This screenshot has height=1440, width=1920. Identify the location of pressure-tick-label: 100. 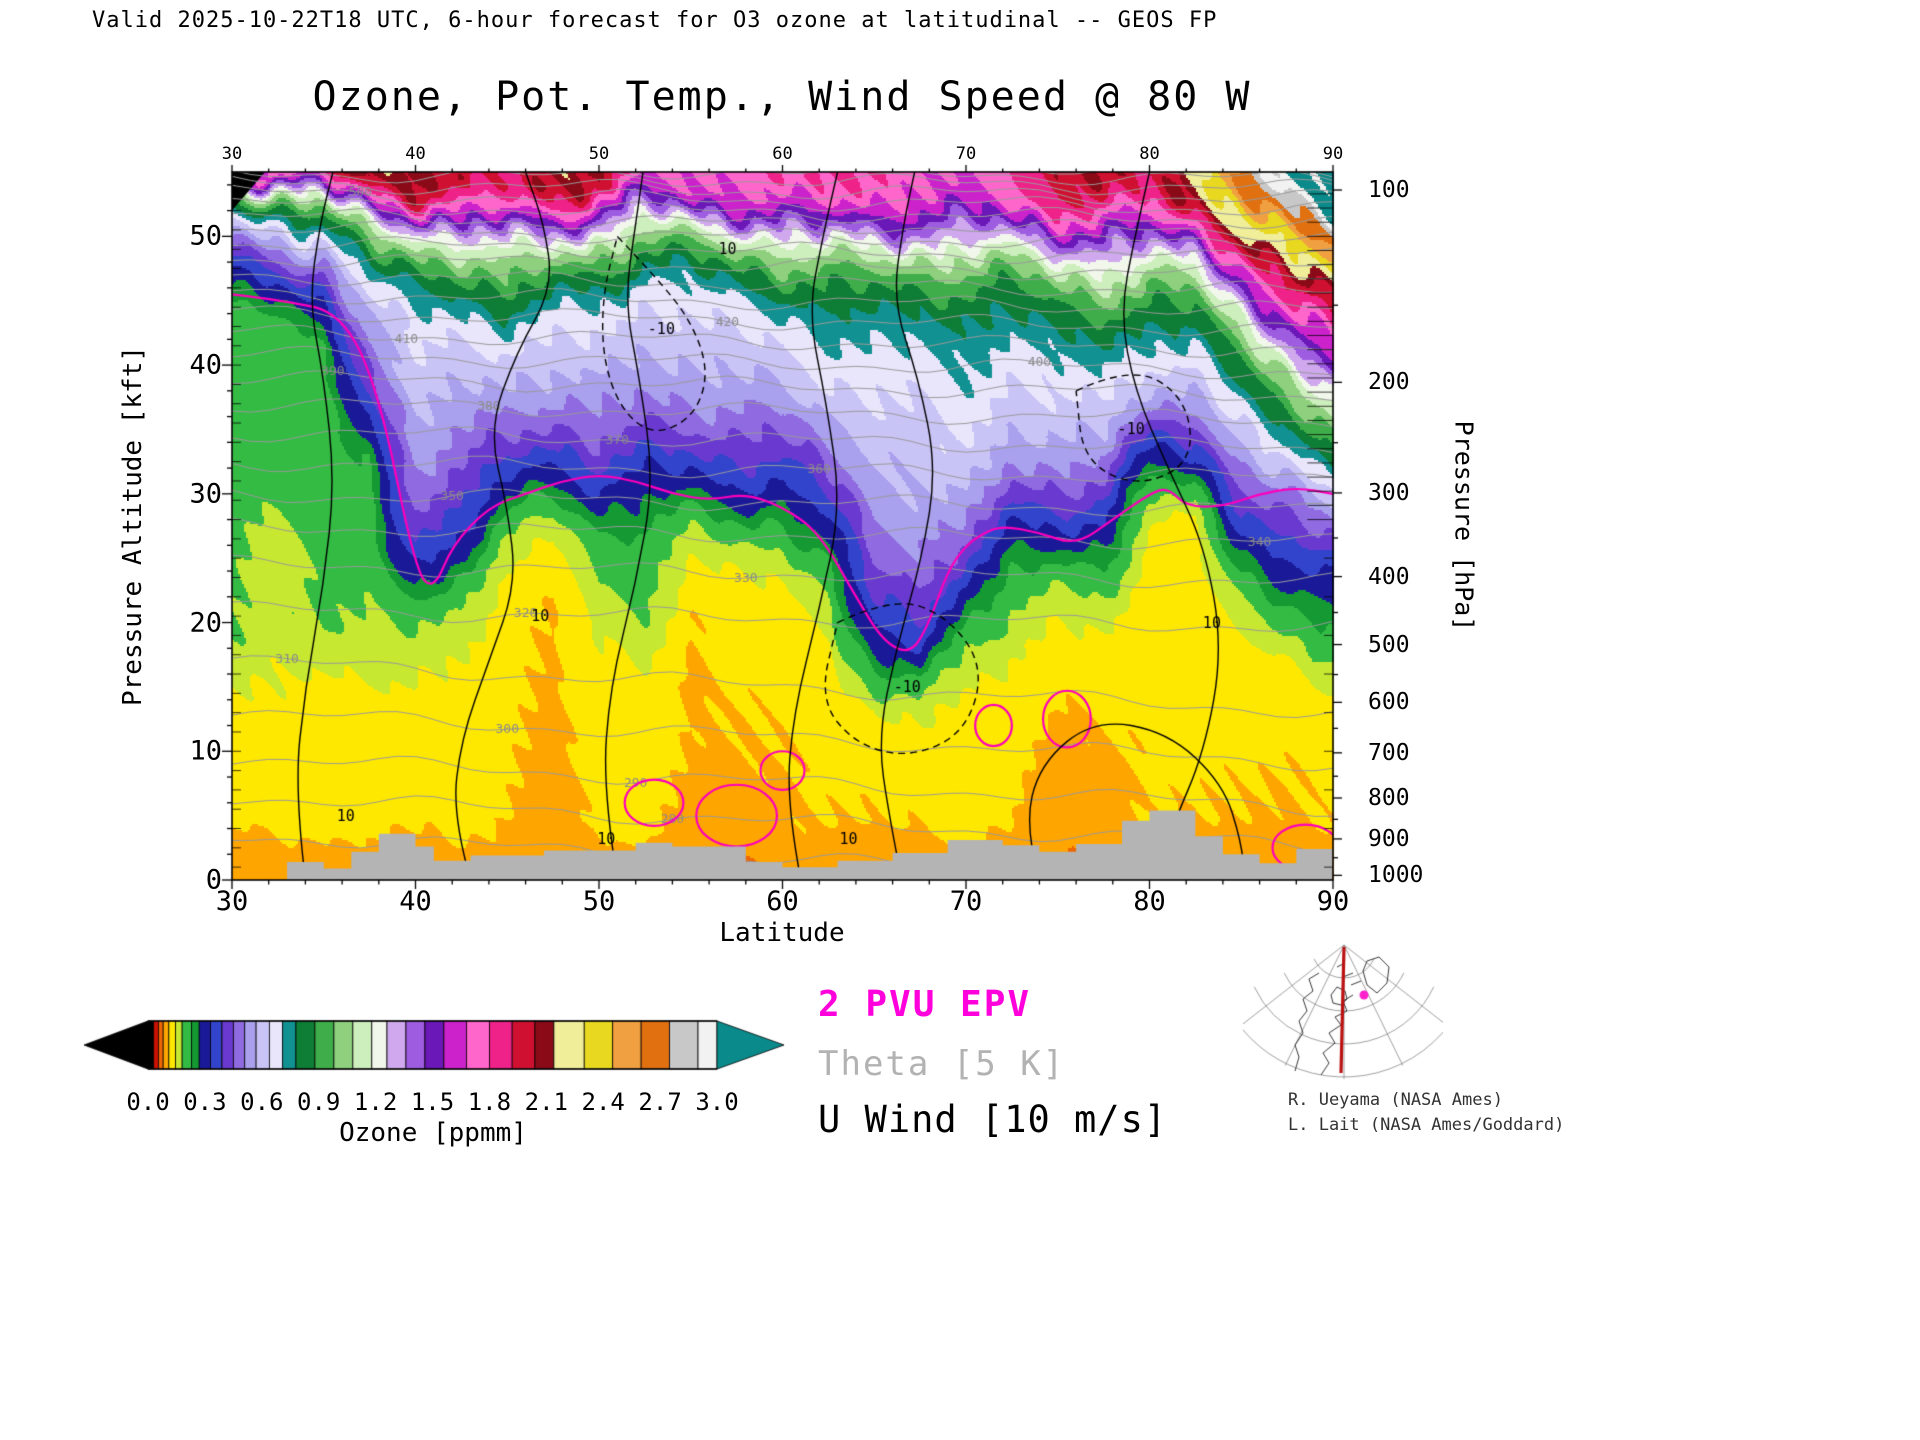
(1389, 190).